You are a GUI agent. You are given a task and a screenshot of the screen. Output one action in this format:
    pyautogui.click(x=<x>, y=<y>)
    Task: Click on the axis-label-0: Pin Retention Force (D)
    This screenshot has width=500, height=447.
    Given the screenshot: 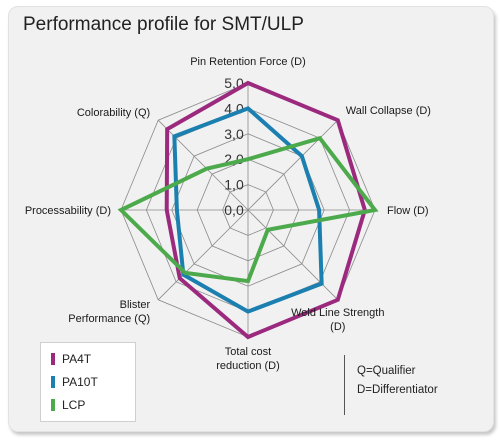 What is the action you would take?
    pyautogui.click(x=248, y=62)
    